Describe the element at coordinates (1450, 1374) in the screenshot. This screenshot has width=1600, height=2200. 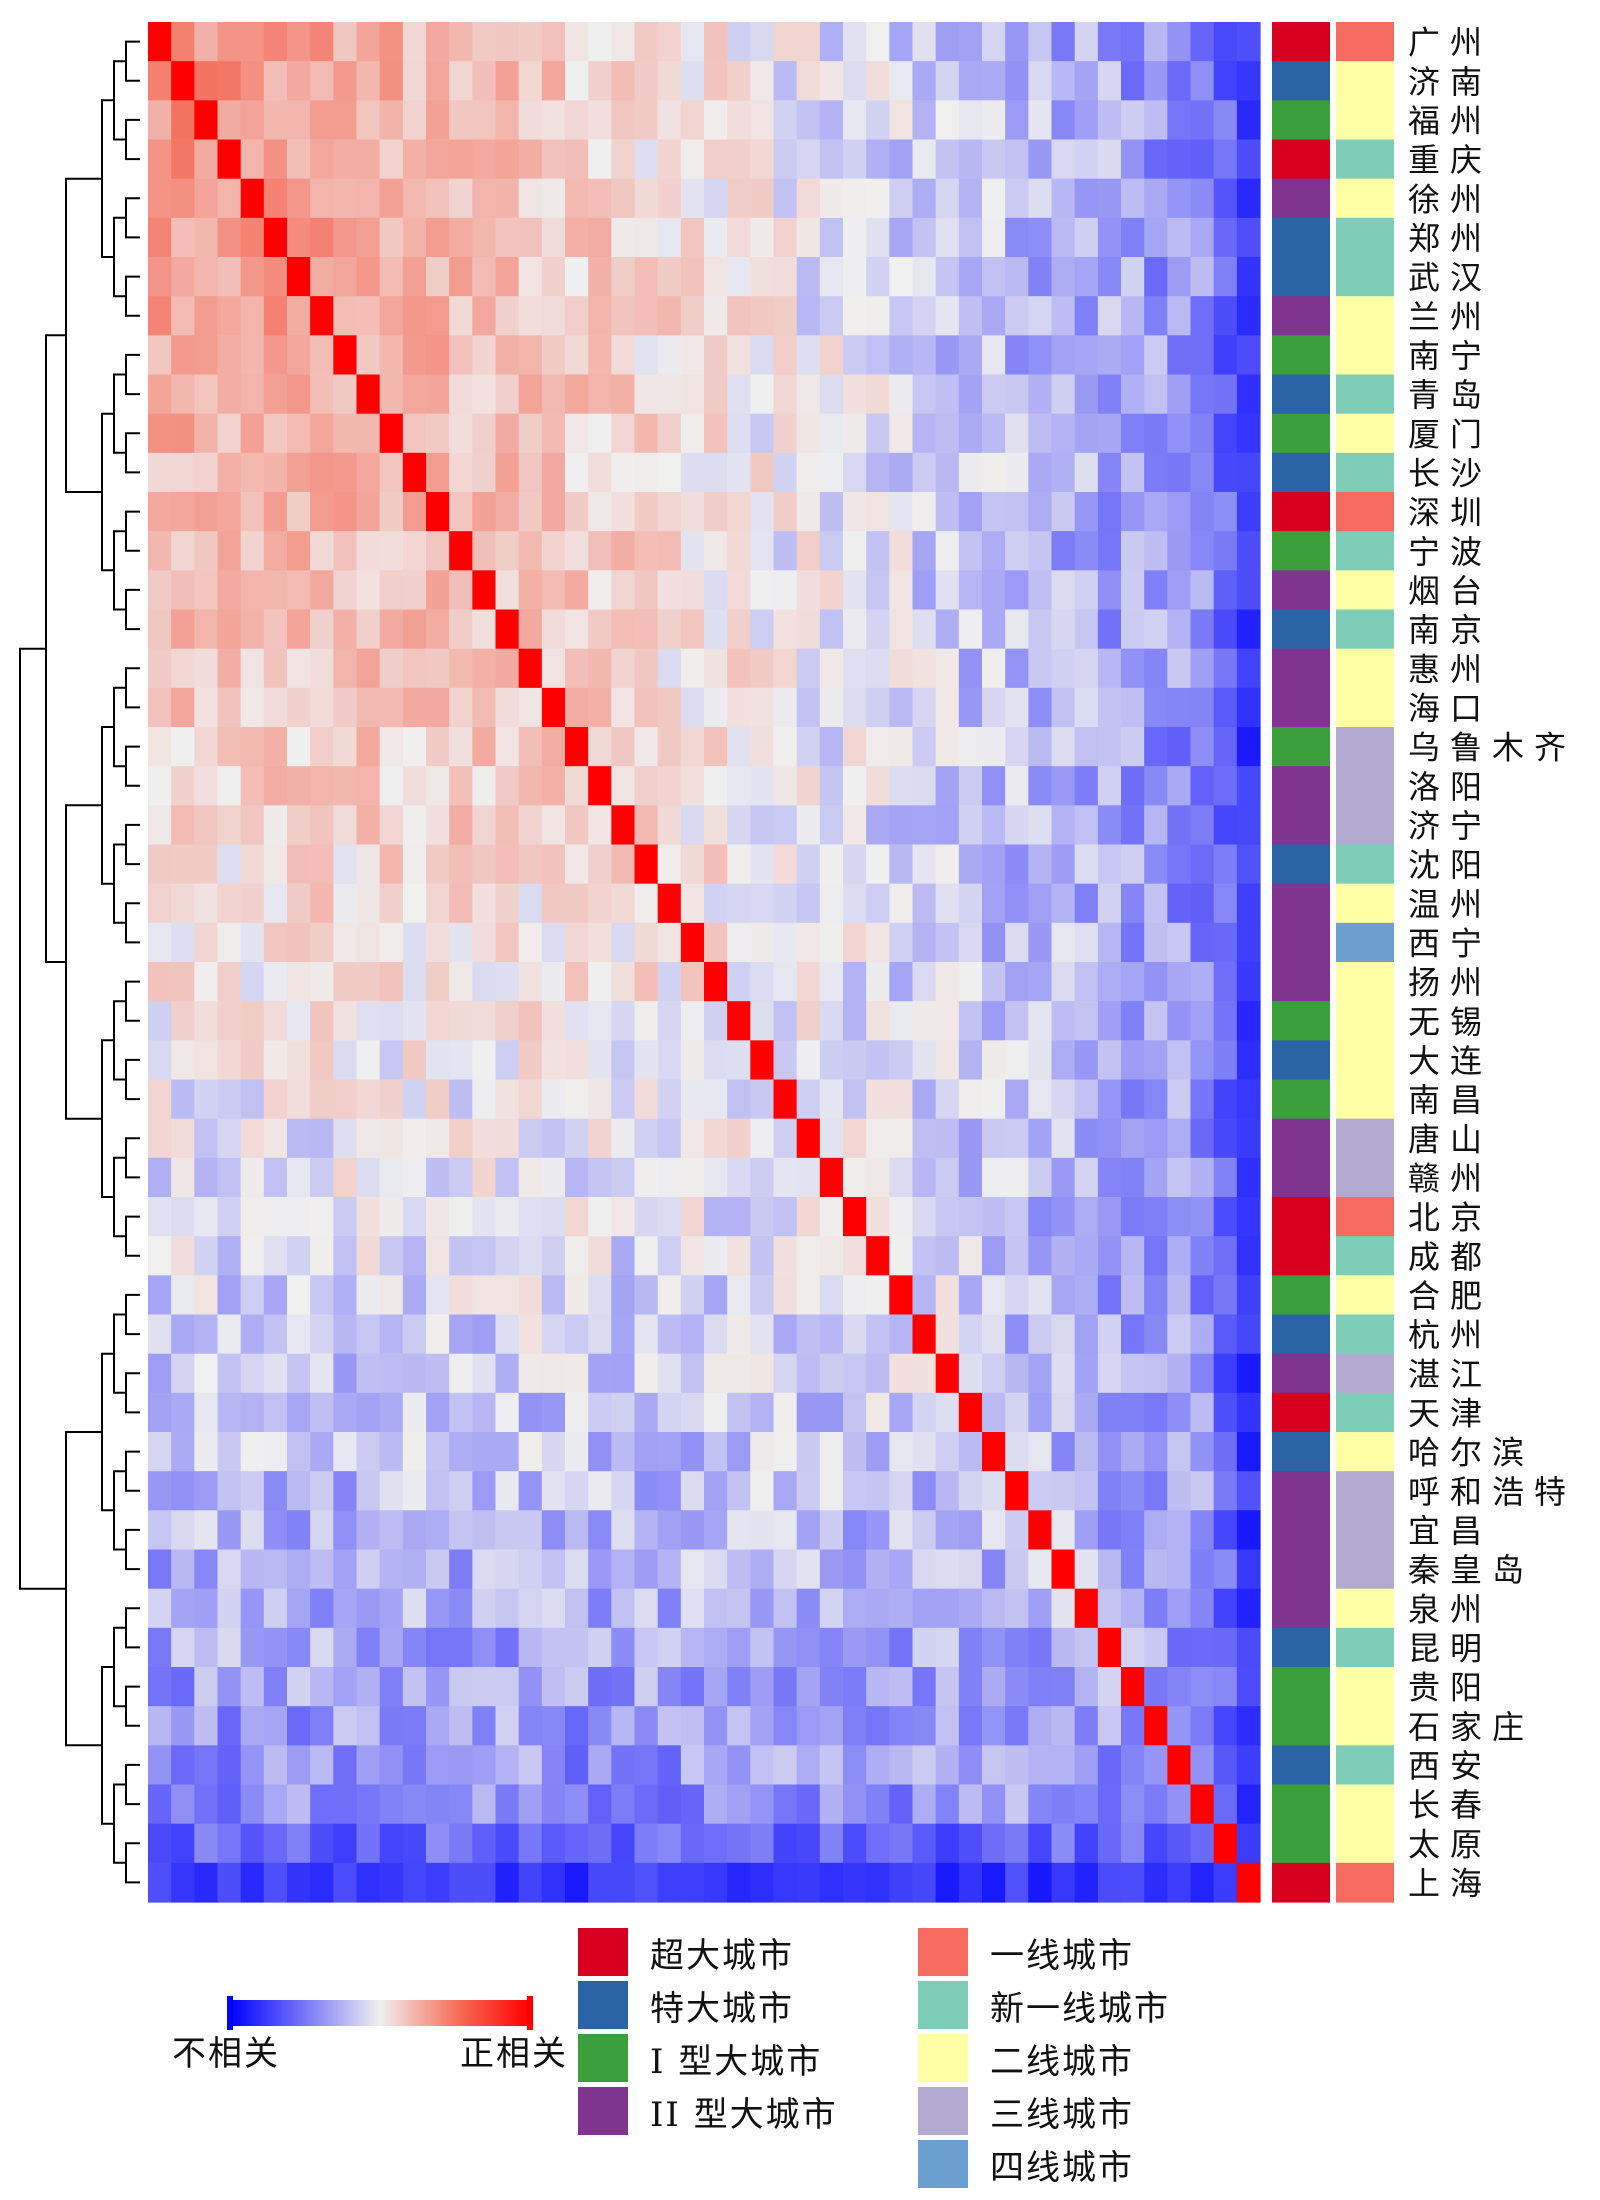
I see `row-label: 湛江` at that location.